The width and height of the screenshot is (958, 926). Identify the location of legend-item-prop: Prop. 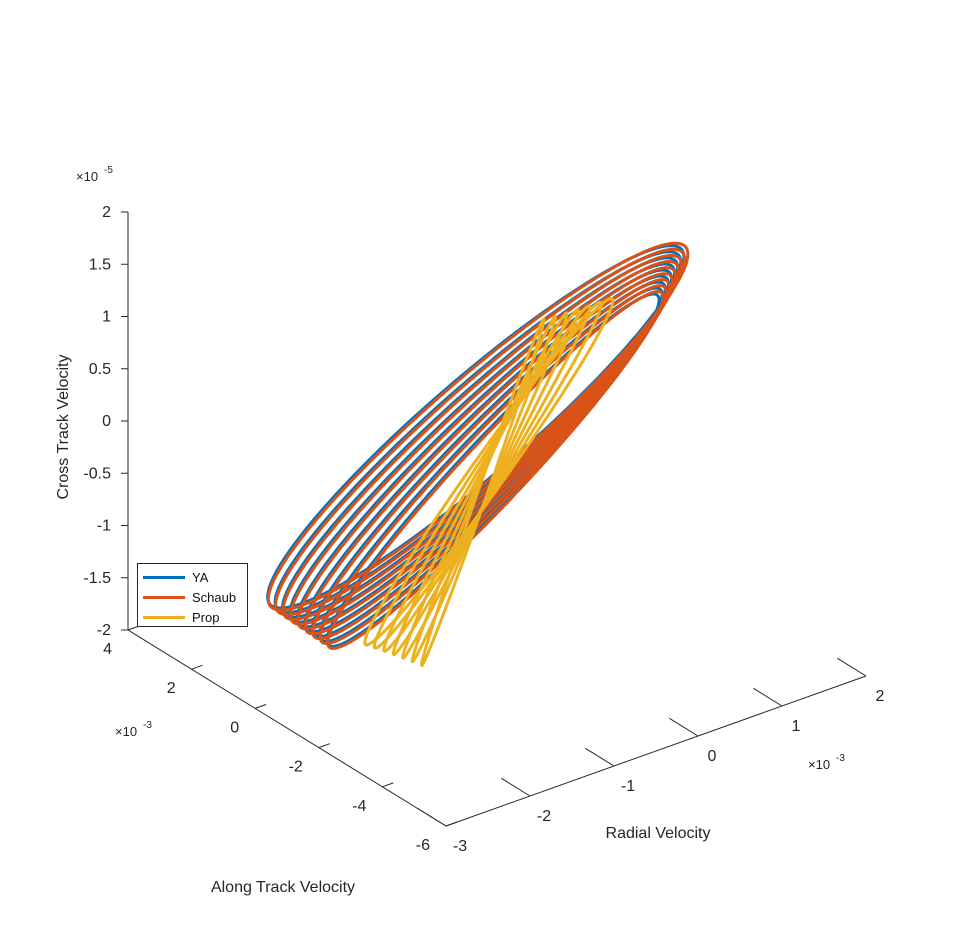
(192, 617).